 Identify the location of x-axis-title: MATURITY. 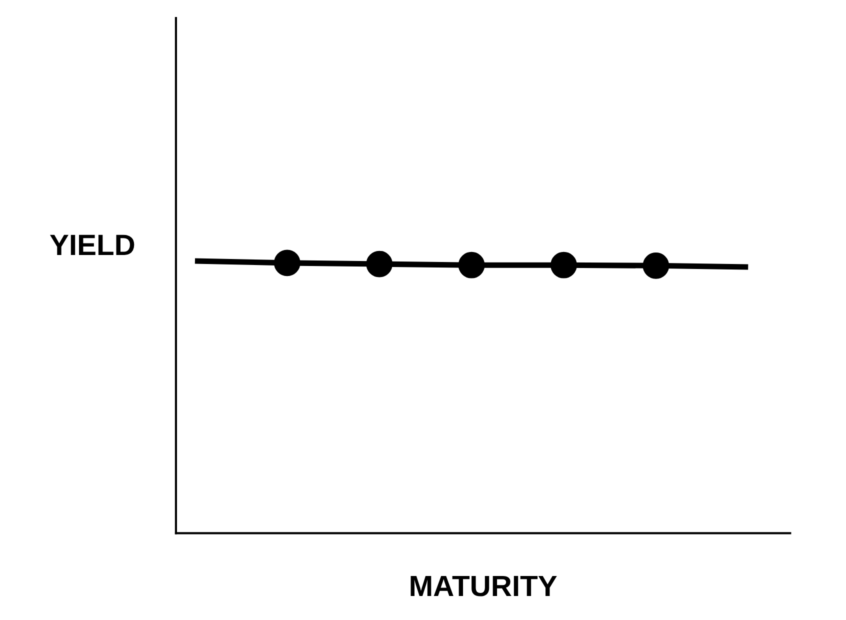
(483, 586).